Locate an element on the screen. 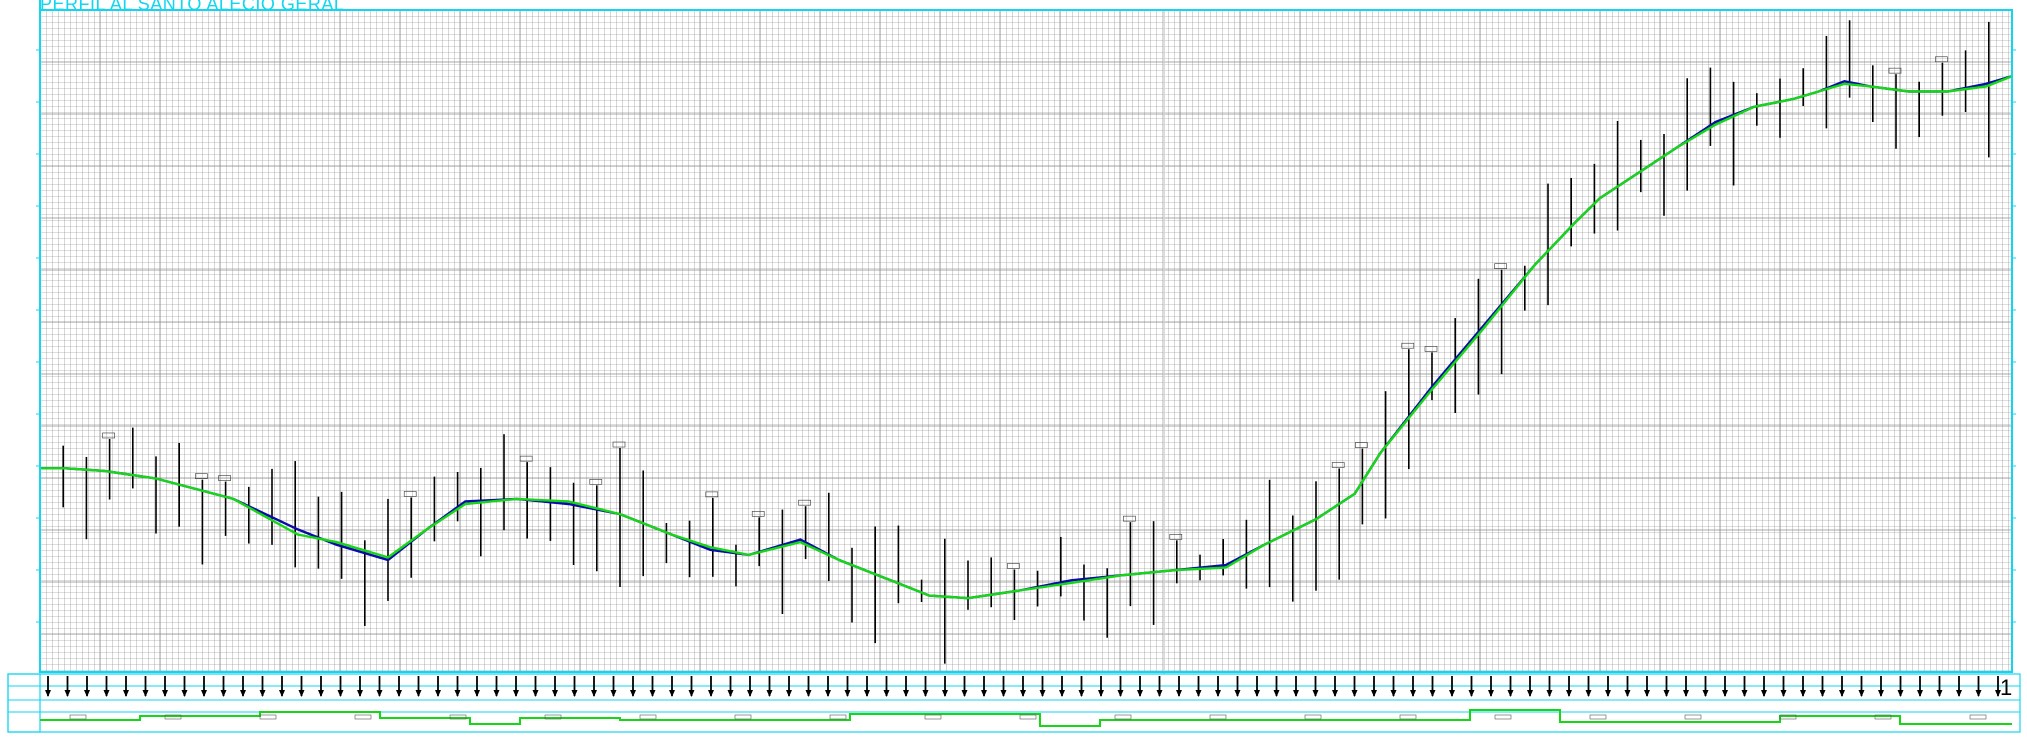 Image resolution: width=2027 pixels, height=739 pixels. data-band is located at coordinates (1014, 703).